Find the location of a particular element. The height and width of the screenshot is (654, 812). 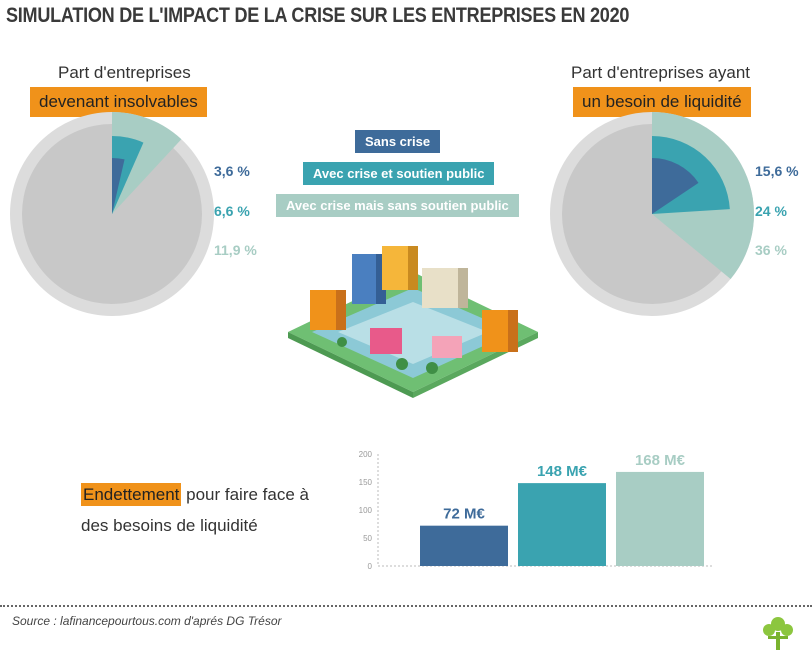

left-pie-label-sans-soutien: 11,9 % is located at coordinates (235, 250).